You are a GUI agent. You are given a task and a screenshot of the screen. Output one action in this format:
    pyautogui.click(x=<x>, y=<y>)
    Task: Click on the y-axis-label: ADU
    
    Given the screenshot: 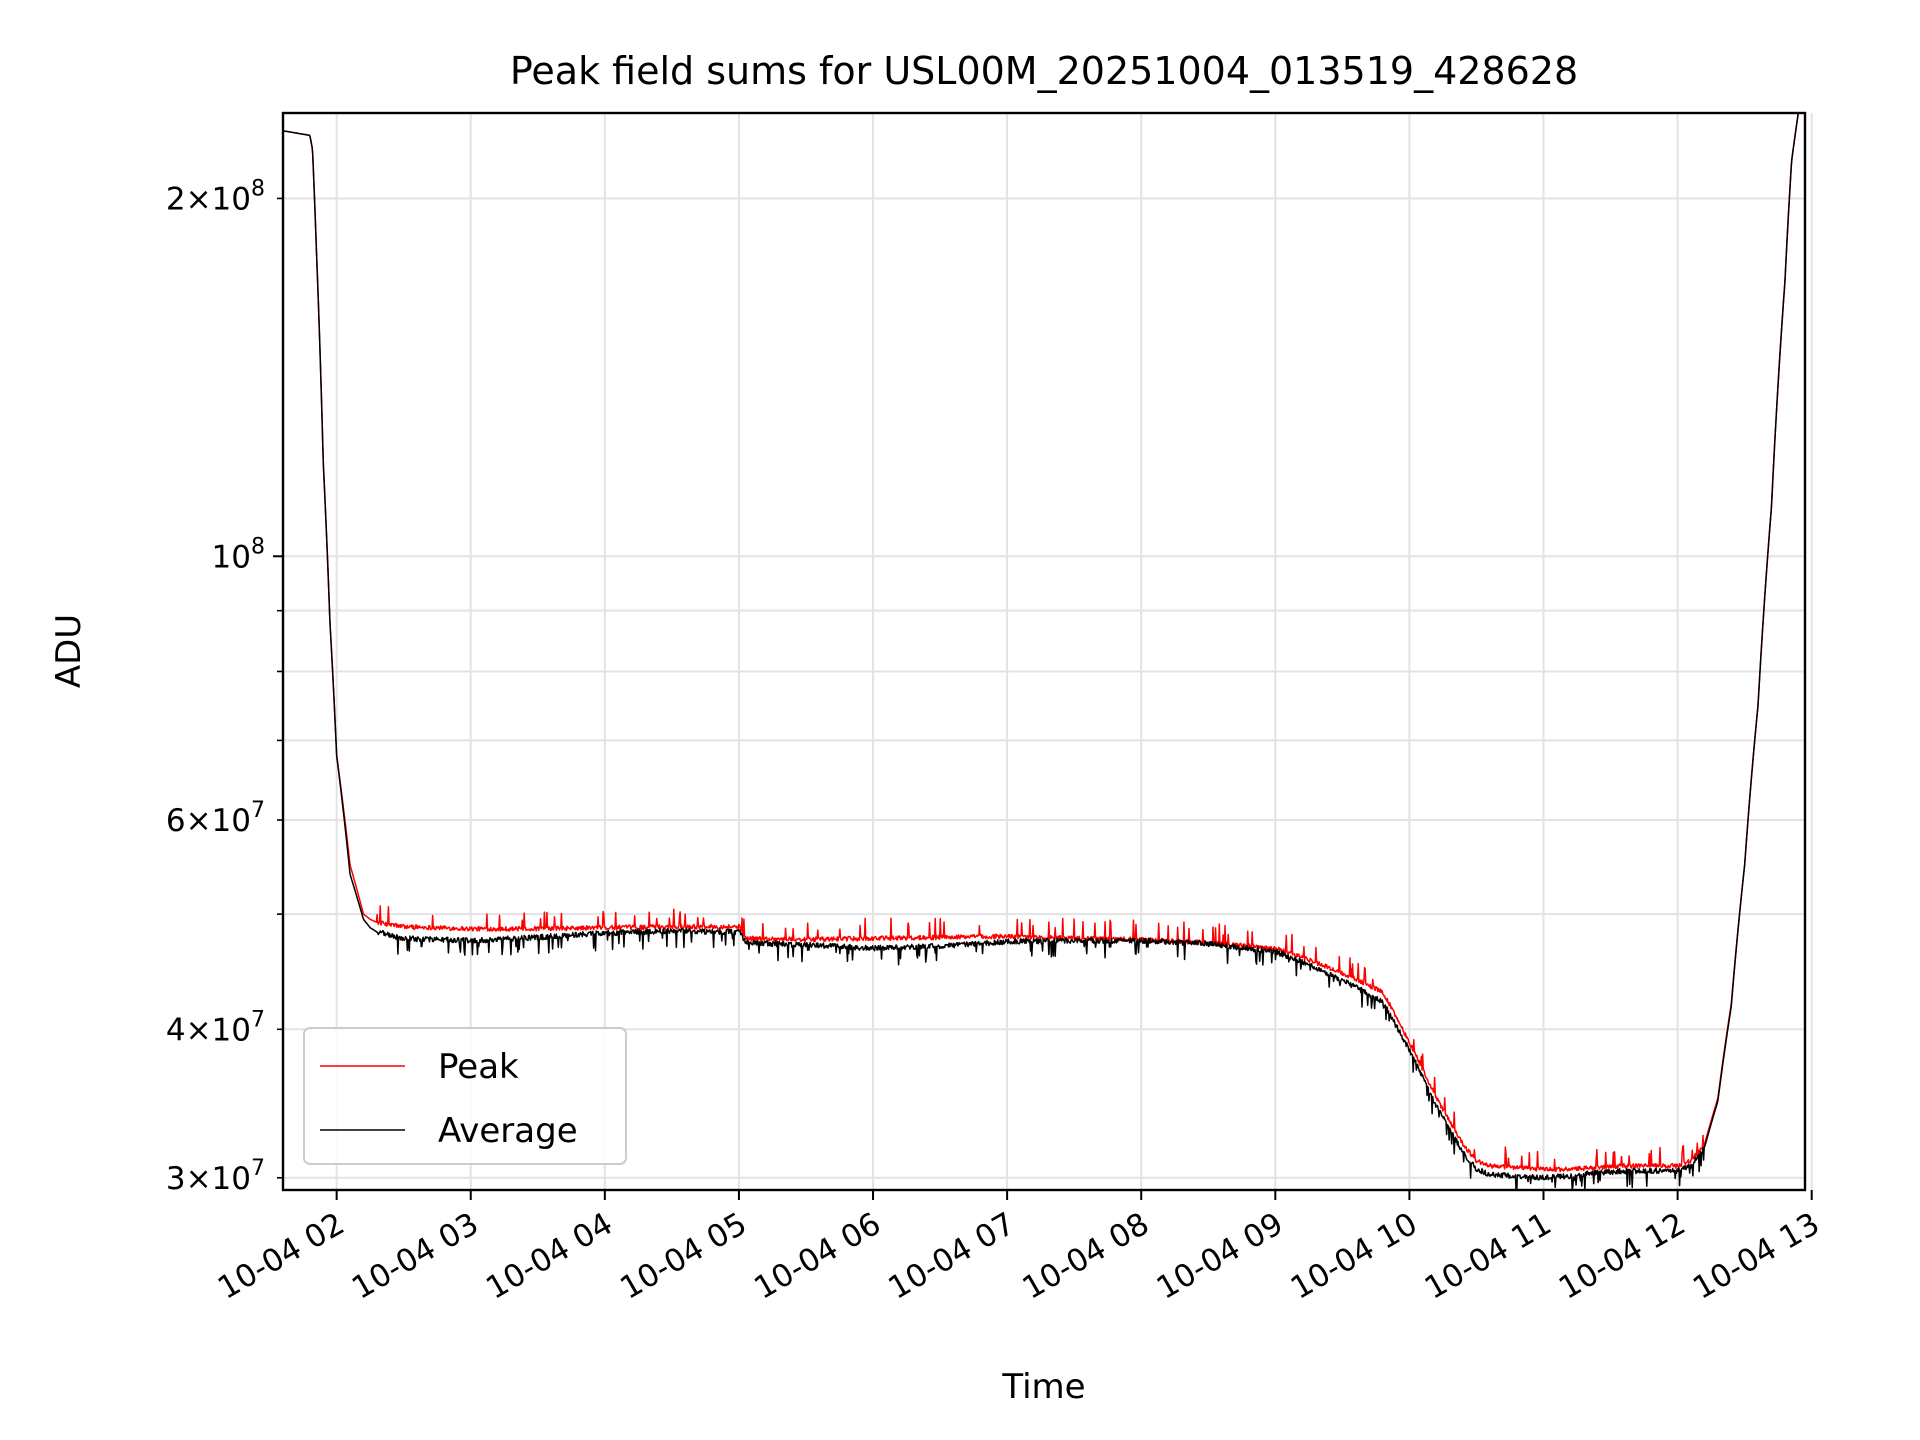 What is the action you would take?
    pyautogui.click(x=69, y=651)
    